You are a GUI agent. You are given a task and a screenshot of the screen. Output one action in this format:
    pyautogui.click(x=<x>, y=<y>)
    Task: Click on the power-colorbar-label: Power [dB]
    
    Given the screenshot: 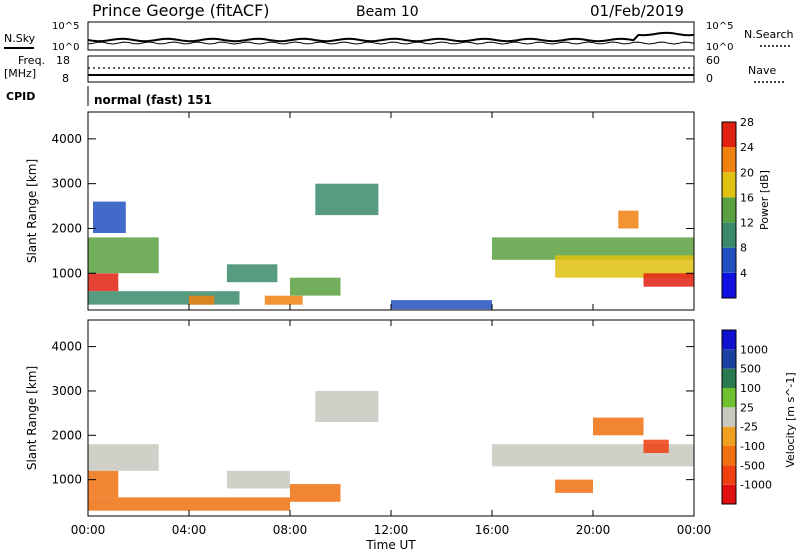 What is the action you would take?
    pyautogui.click(x=764, y=200)
    